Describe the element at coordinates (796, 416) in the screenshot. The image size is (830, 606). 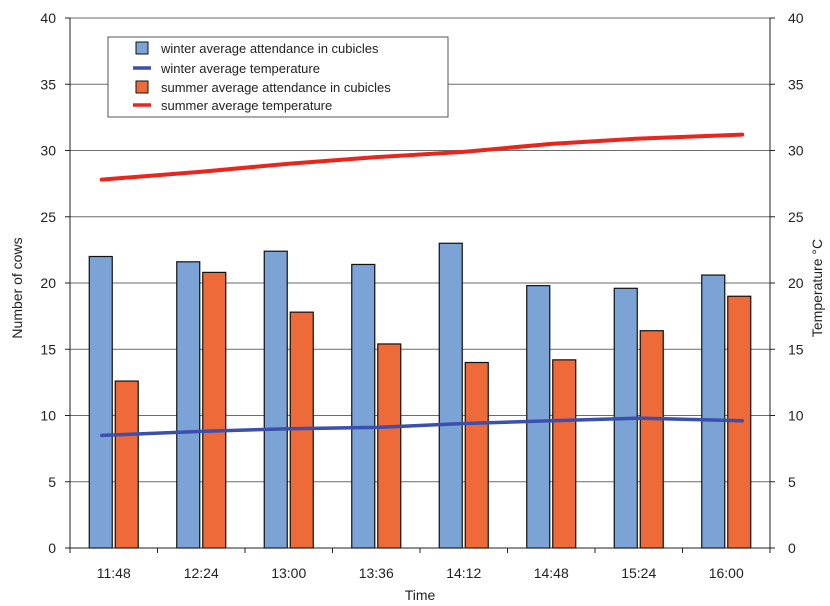
I see `y2-tick-label: 10` at that location.